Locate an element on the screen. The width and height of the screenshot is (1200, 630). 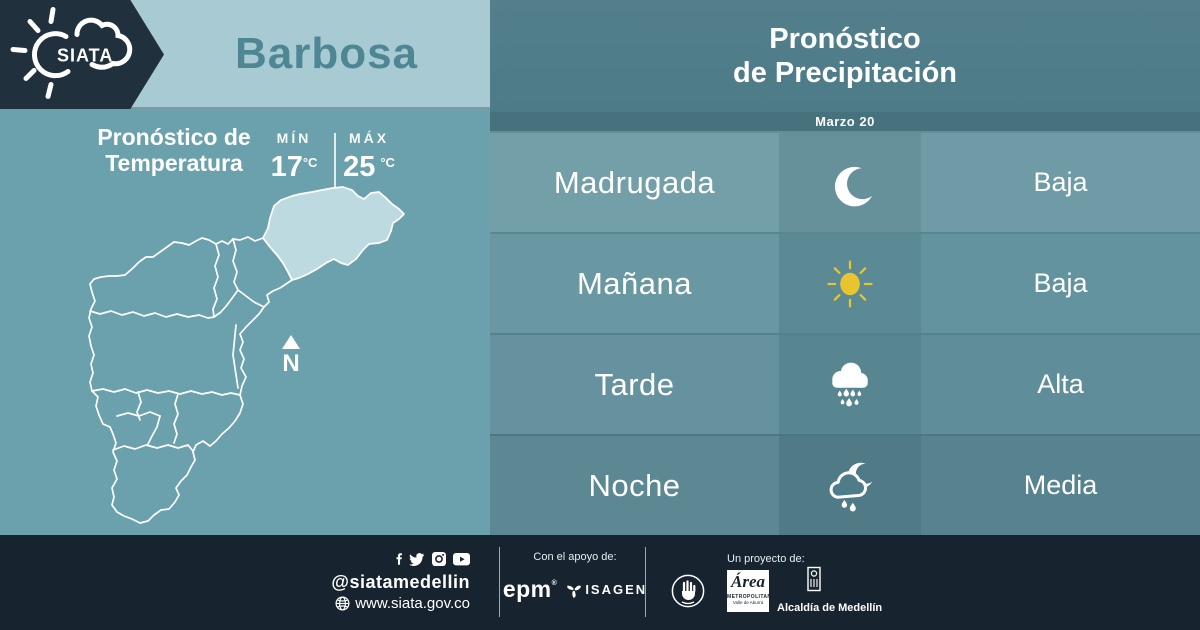
university-hand-seal-icon is located at coordinates (688, 591).